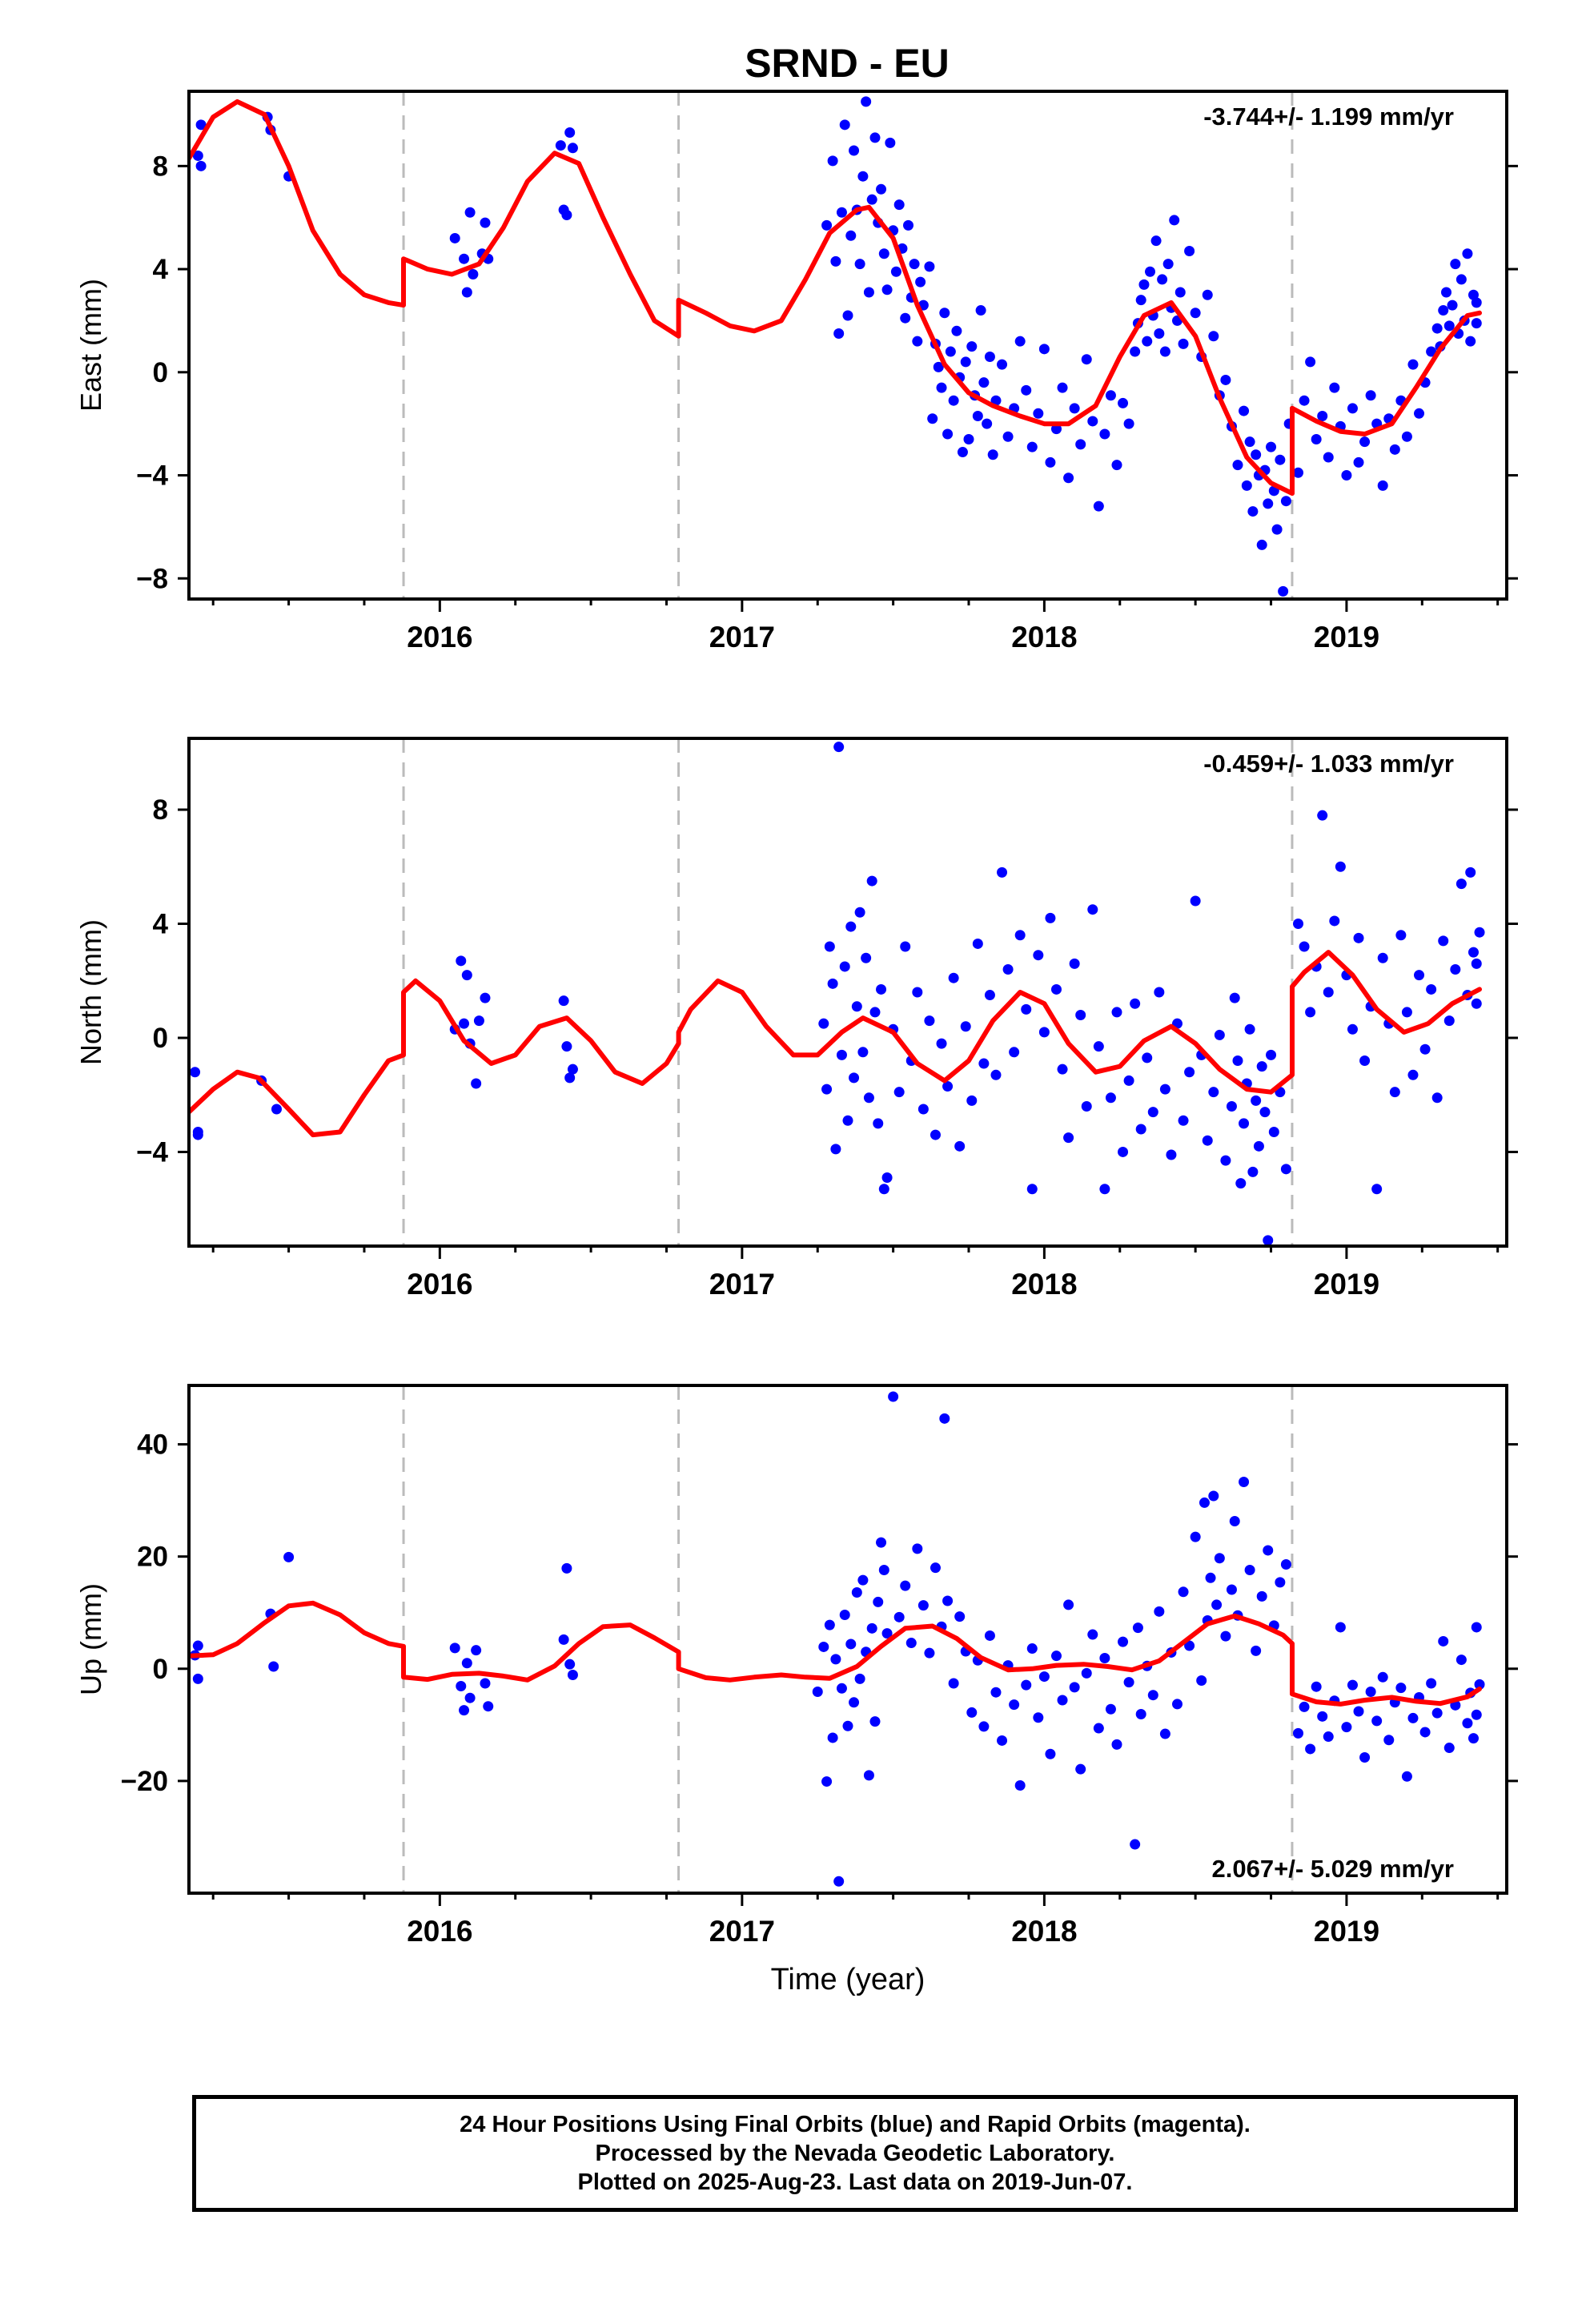 The width and height of the screenshot is (1582, 2324). What do you see at coordinates (161, 269) in the screenshot?
I see `east-ytick-label: 4` at bounding box center [161, 269].